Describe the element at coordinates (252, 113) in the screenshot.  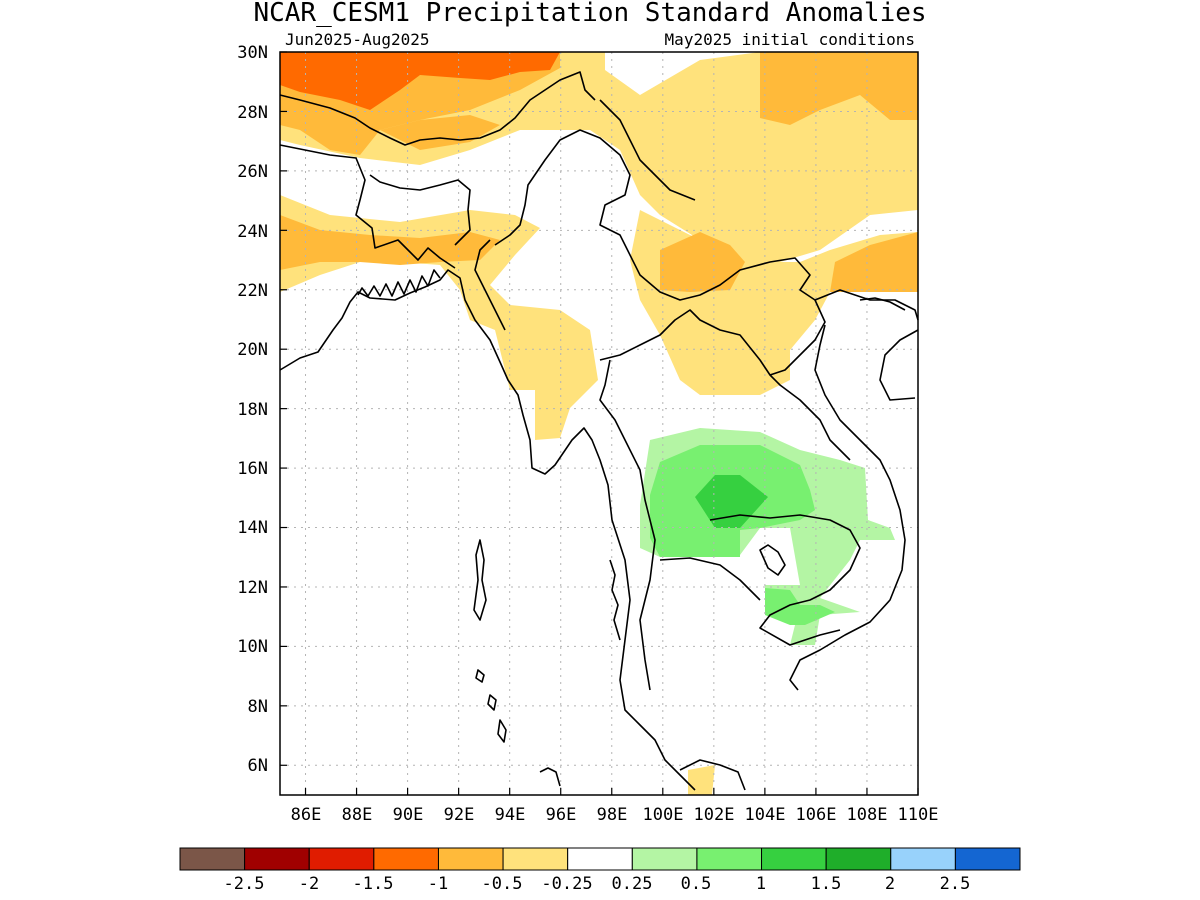
I see `lat-label: 28N` at that location.